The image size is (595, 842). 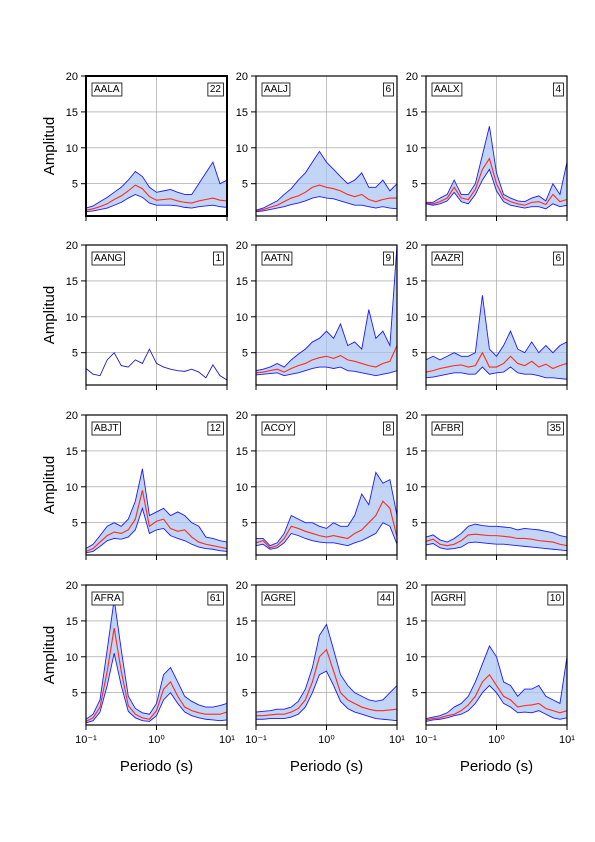 I want to click on panel: 5 10 15 20 ABJT 12 Amplitud, so click(x=134, y=485).